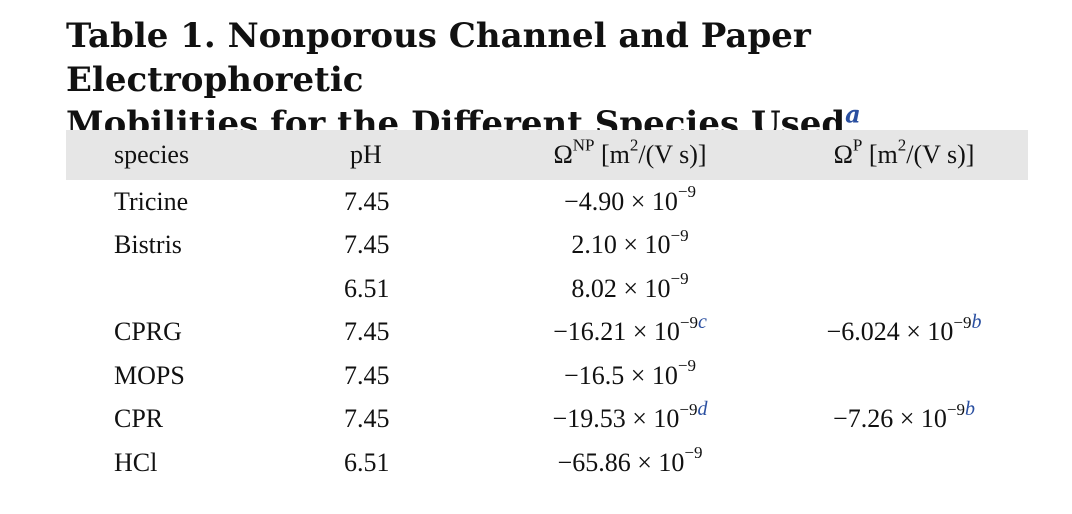 This screenshot has width=1072, height=514. What do you see at coordinates (702, 408) in the screenshot?
I see `np-footnote-mark: d` at bounding box center [702, 408].